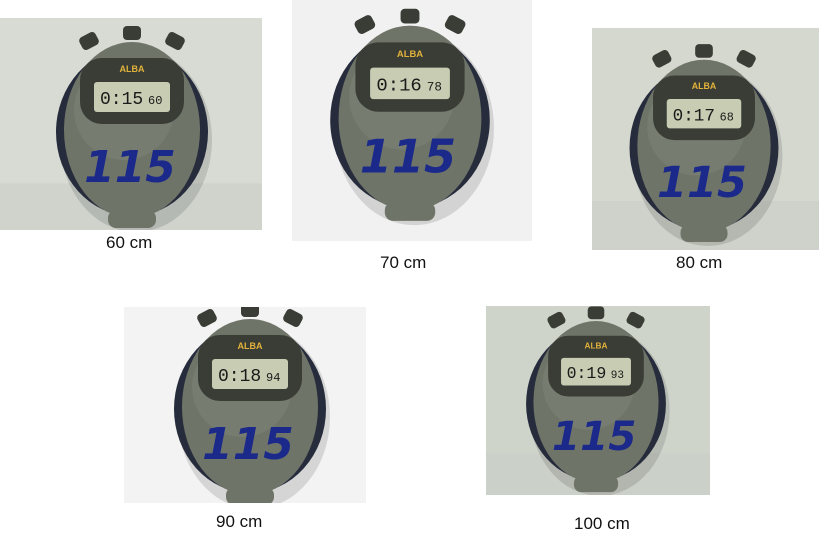  I want to click on photo-scene: ALBA 0:16 78 115, so click(412, 120).